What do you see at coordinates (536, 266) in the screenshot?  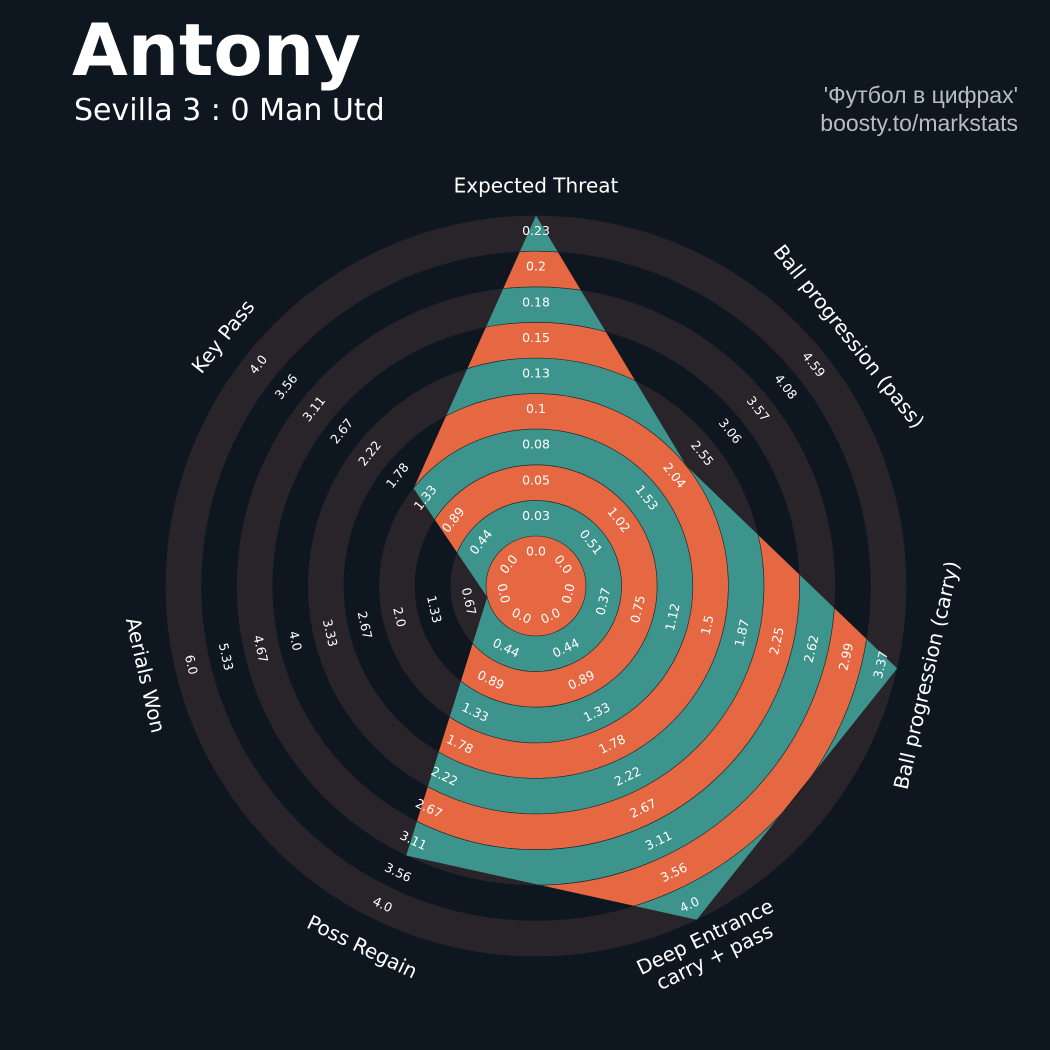 I see `tick-label: 0.2` at bounding box center [536, 266].